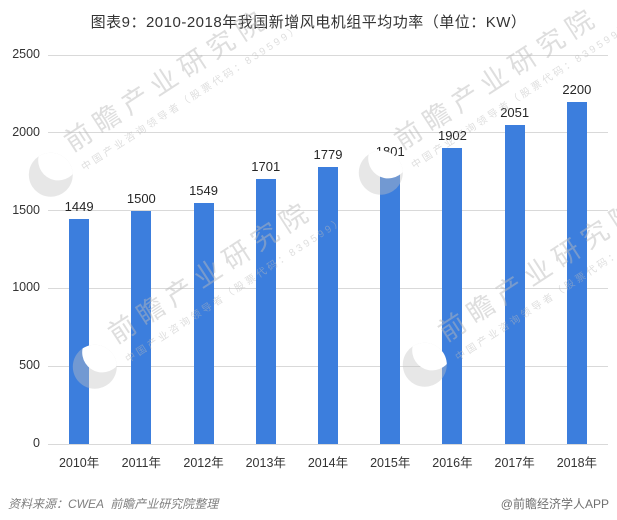 This screenshot has width=617, height=520. What do you see at coordinates (452, 296) in the screenshot?
I see `bar-2016年` at bounding box center [452, 296].